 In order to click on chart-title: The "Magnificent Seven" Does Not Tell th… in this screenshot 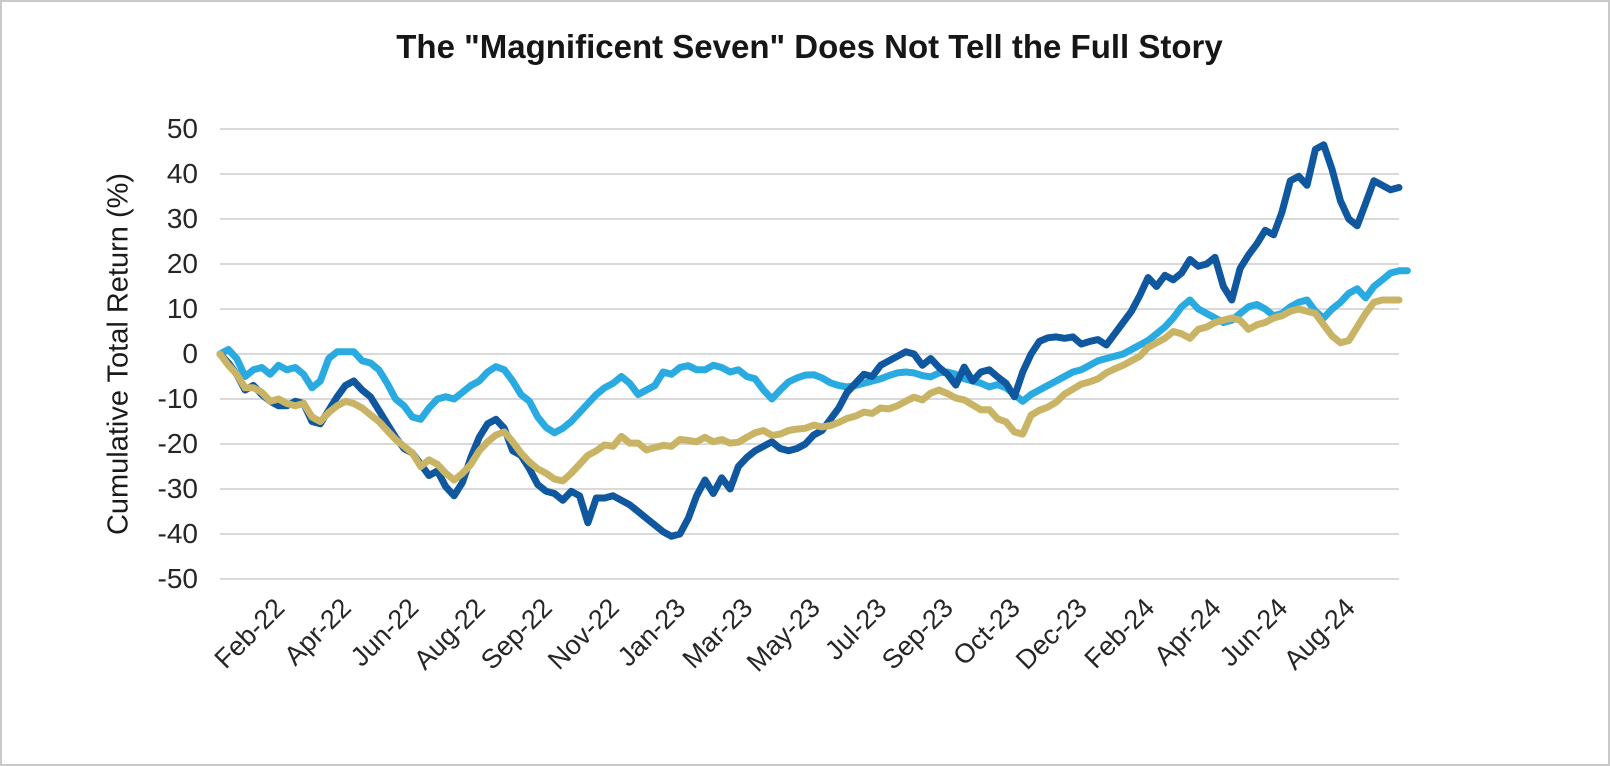, I will do `click(809, 46)`.